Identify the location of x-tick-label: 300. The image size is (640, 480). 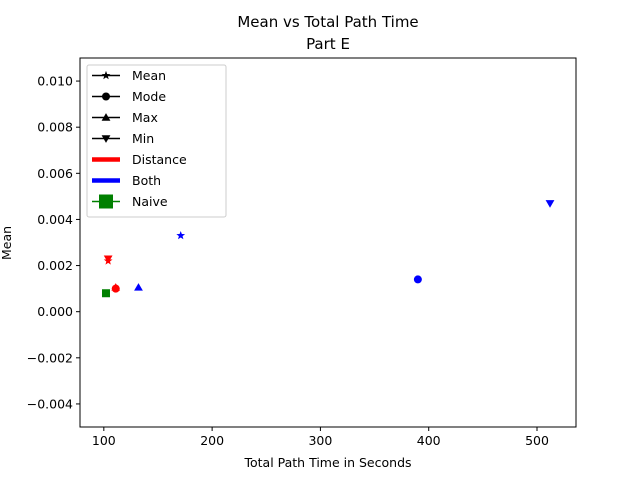
(320, 440).